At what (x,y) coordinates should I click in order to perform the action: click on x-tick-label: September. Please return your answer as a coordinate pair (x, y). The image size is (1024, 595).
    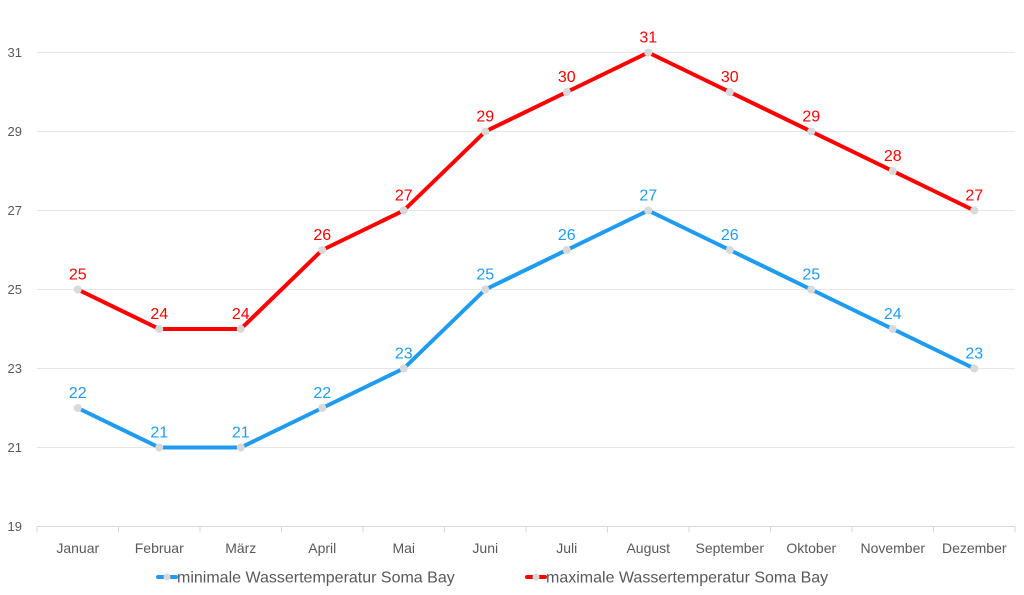
    Looking at the image, I should click on (730, 548).